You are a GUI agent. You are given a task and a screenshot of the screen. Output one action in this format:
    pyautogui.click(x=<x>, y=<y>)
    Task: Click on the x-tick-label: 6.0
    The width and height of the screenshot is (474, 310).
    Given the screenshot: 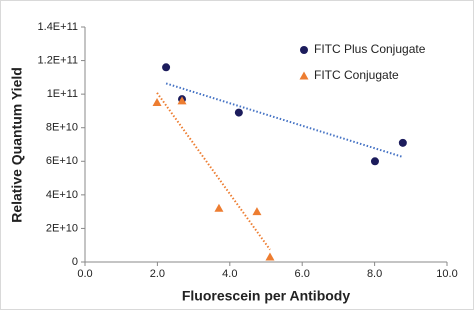 What is the action you would take?
    pyautogui.click(x=302, y=274)
    